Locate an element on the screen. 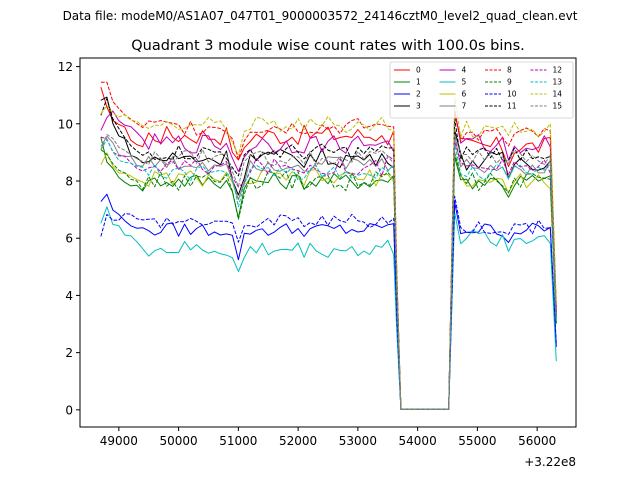  legend-label-13: 13 is located at coordinates (558, 82).